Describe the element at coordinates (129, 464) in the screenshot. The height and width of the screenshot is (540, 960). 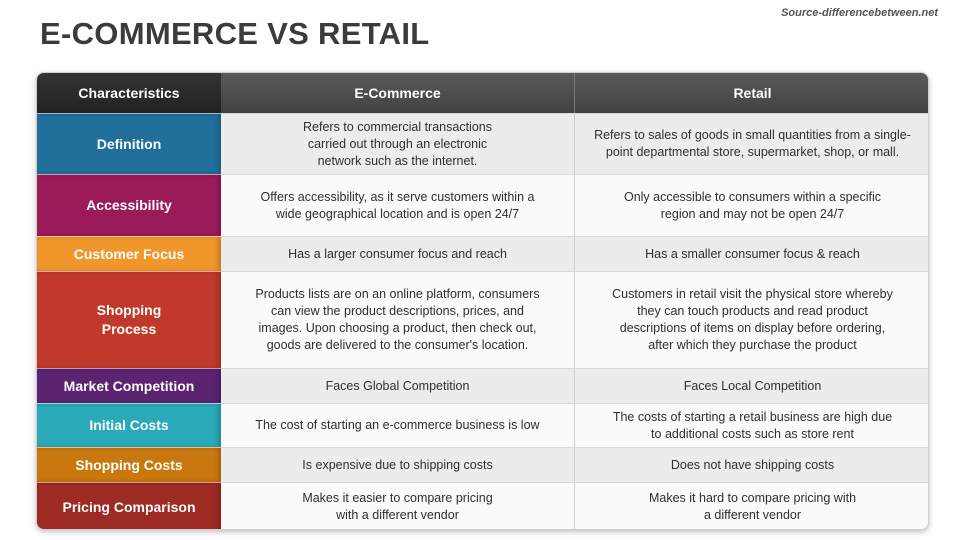
I see `row-label-shopping-costs: Shopping Costs` at that location.